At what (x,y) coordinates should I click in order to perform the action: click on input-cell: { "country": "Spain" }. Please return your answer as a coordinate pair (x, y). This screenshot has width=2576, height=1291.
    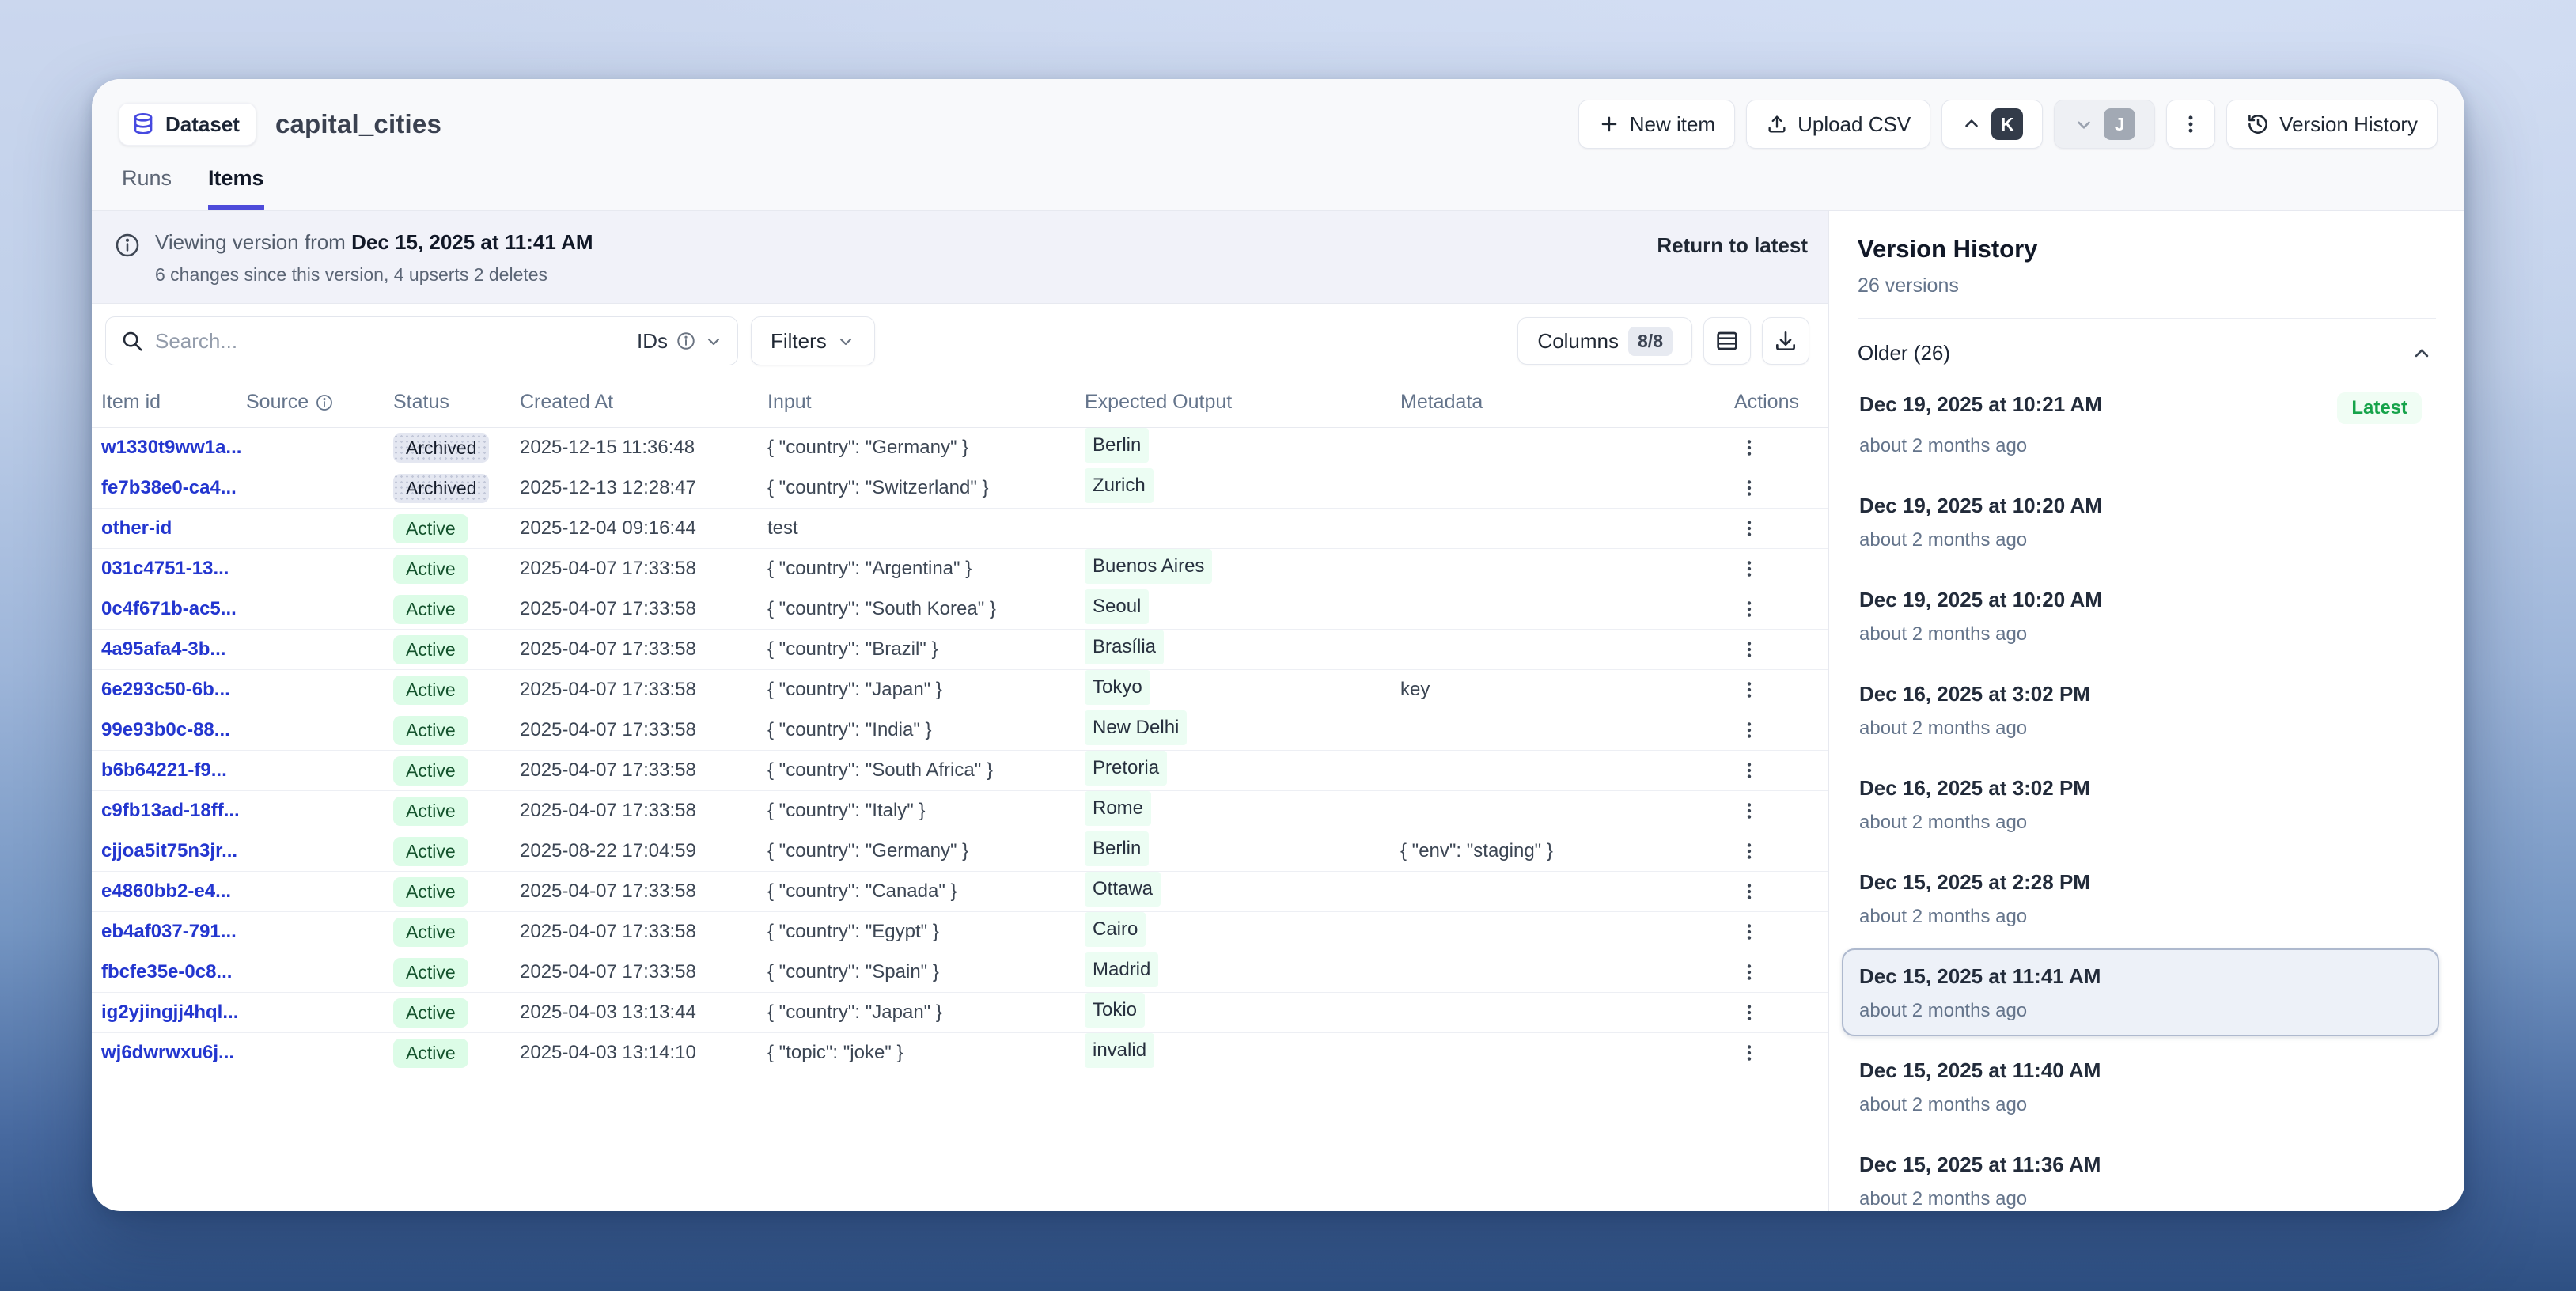
    Looking at the image, I should click on (853, 971).